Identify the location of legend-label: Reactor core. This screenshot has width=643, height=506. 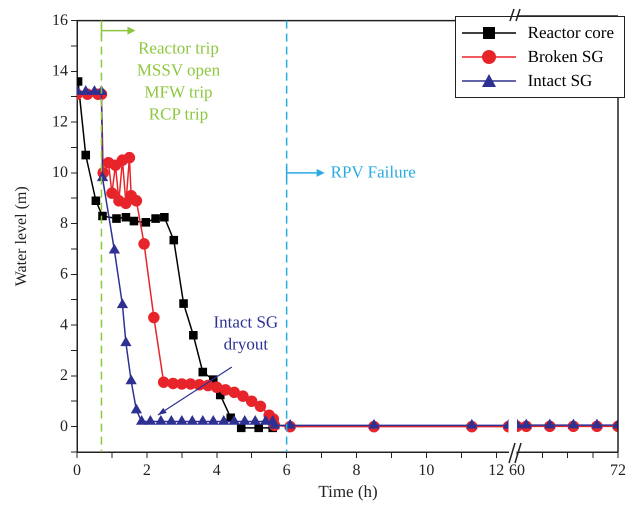
(571, 33).